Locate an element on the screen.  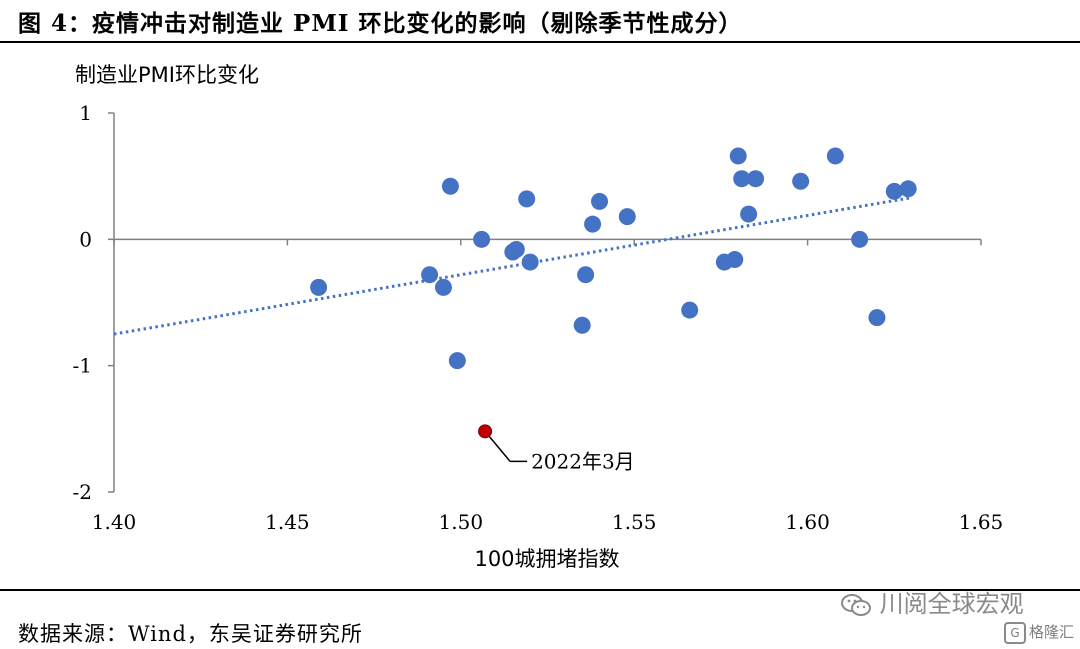
highlight-label: 2022年3月 is located at coordinates (583, 461).